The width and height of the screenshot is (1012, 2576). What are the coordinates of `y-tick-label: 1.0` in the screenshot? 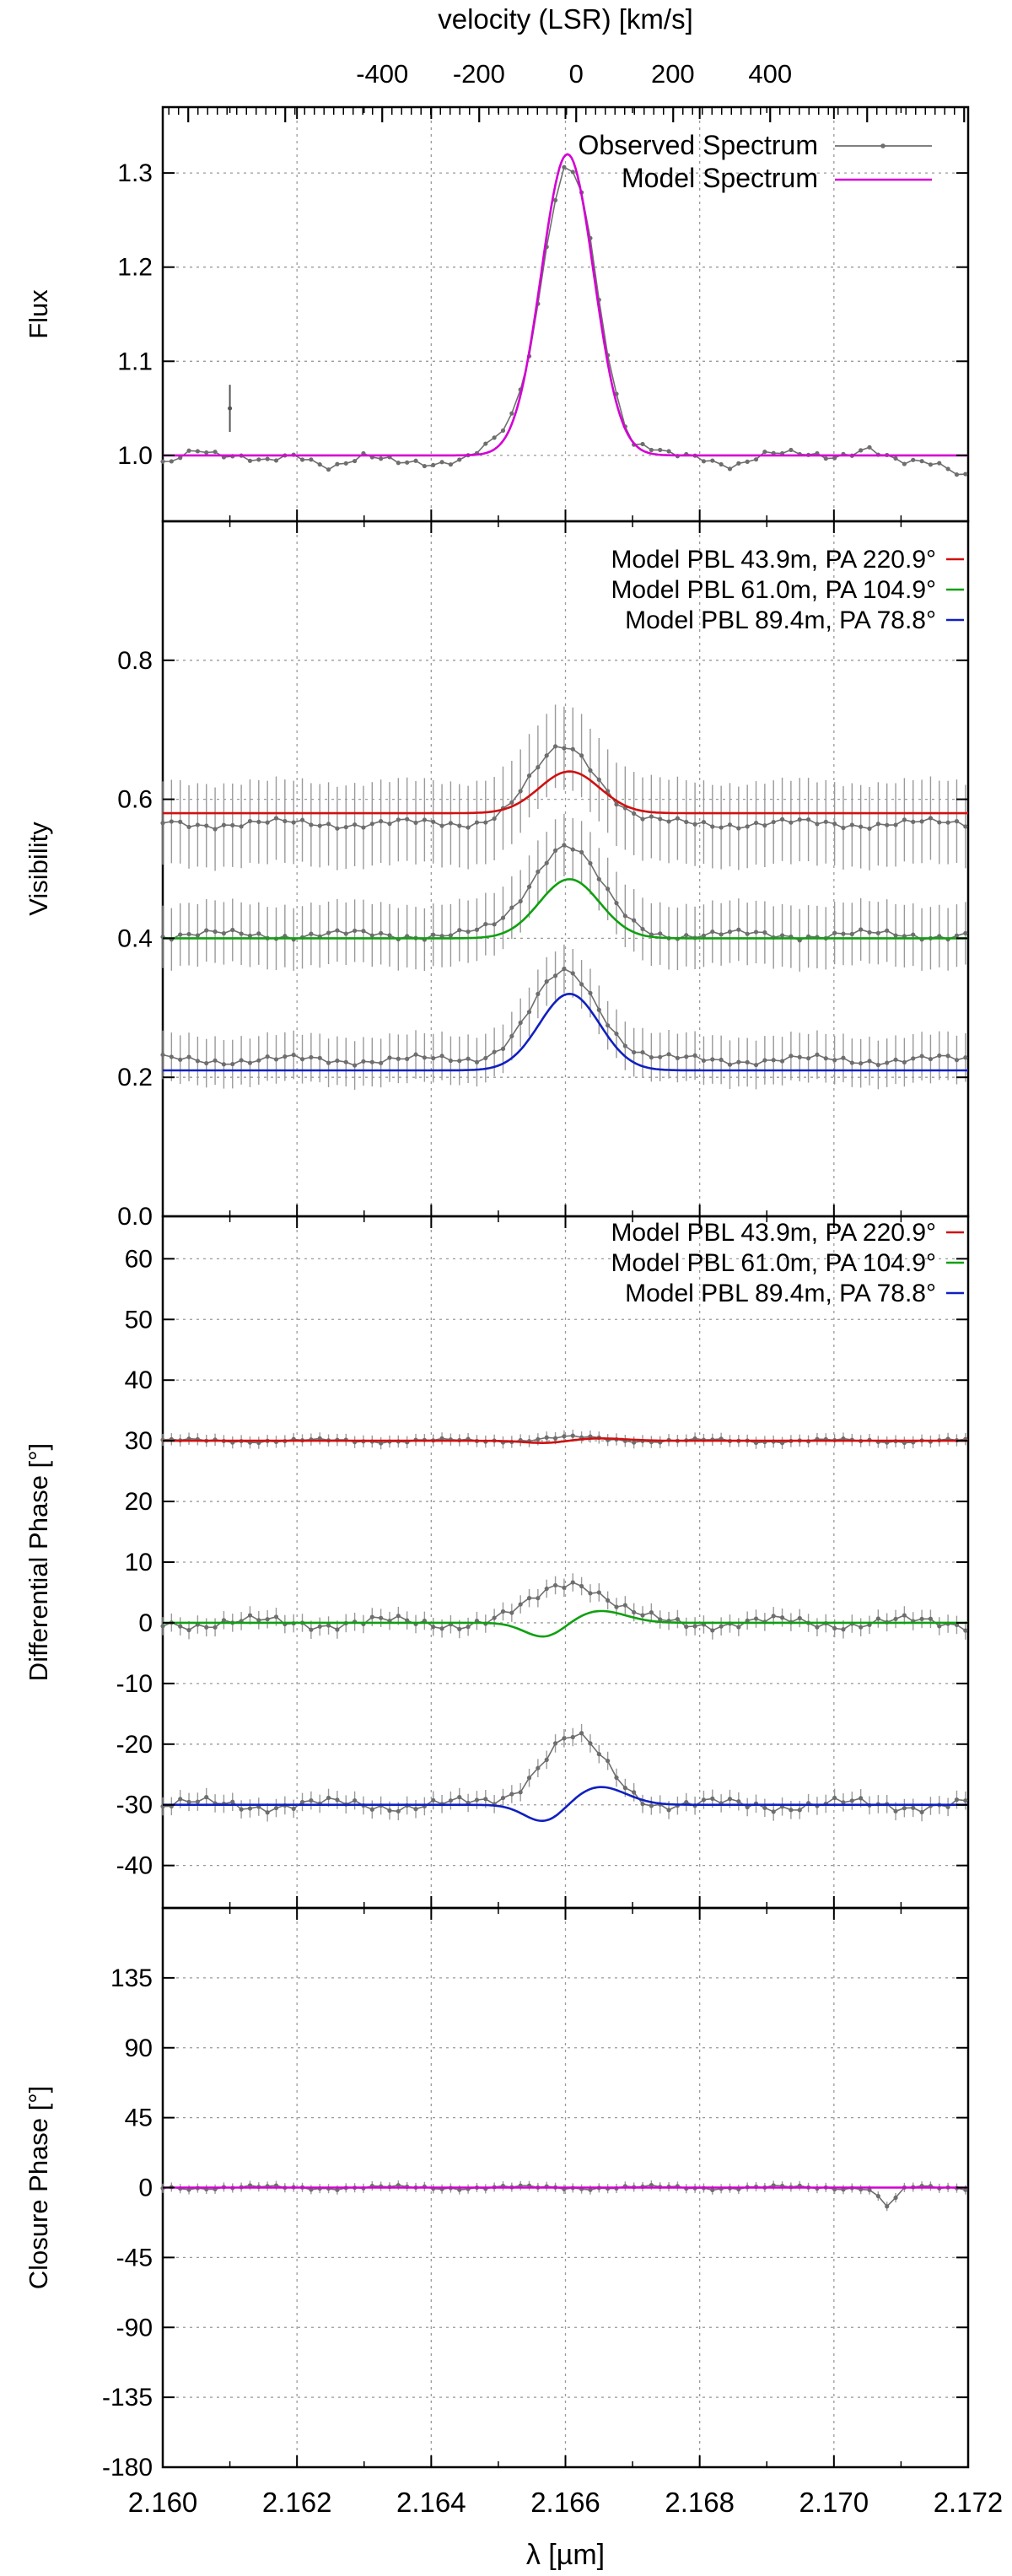 It's located at (135, 456).